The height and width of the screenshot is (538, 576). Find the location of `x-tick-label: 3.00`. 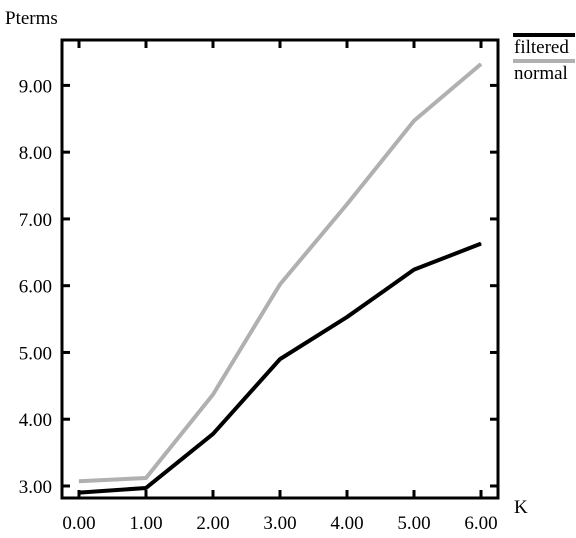

x-tick-label: 3.00 is located at coordinates (279, 523).